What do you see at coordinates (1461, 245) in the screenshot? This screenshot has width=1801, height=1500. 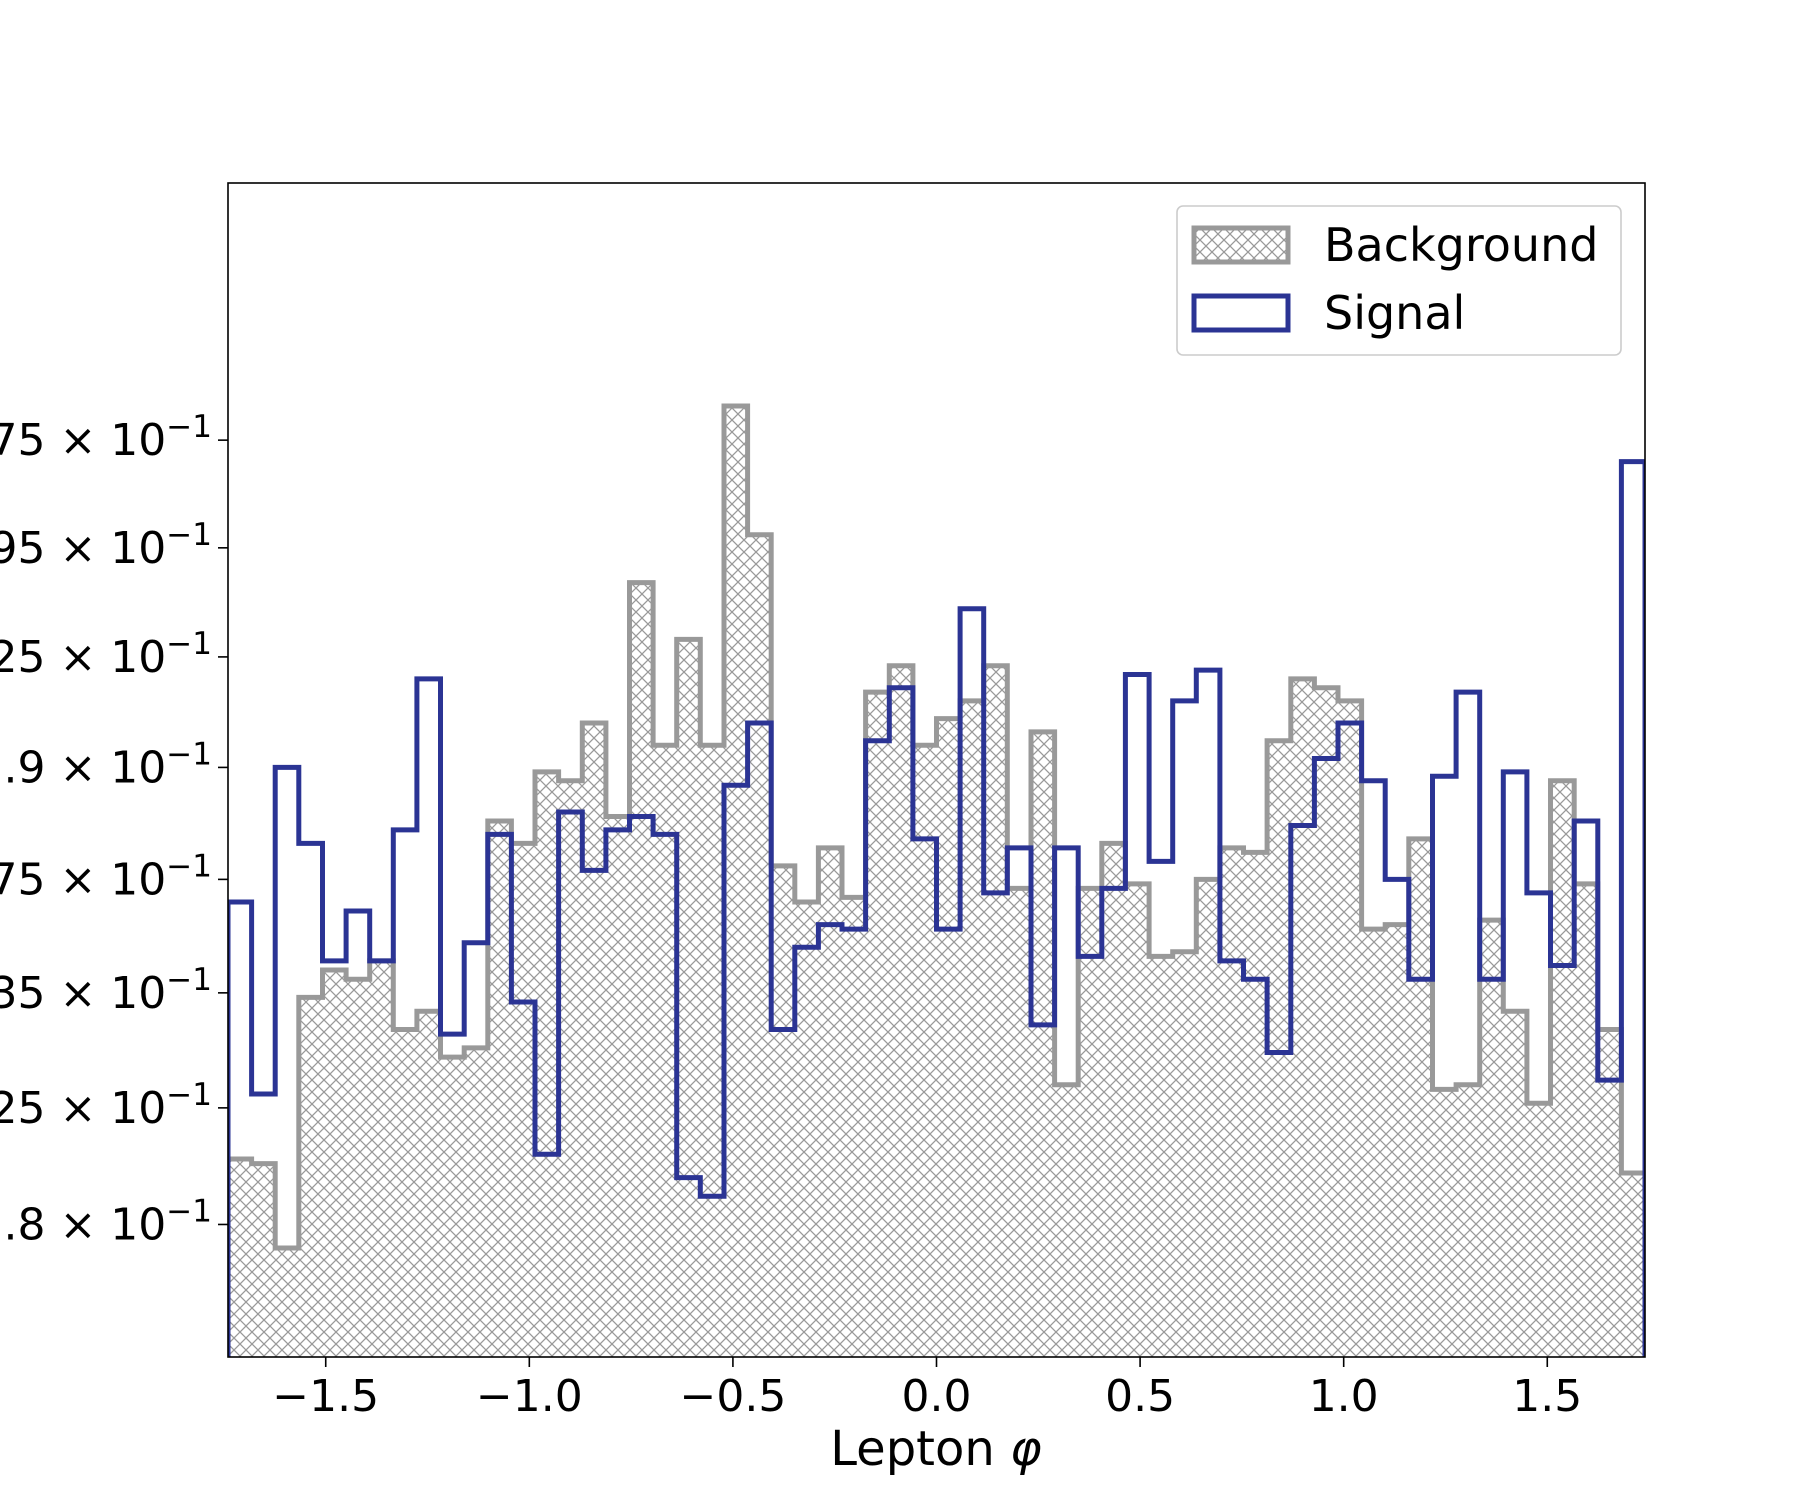 I see `legend-label-background: Background` at bounding box center [1461, 245].